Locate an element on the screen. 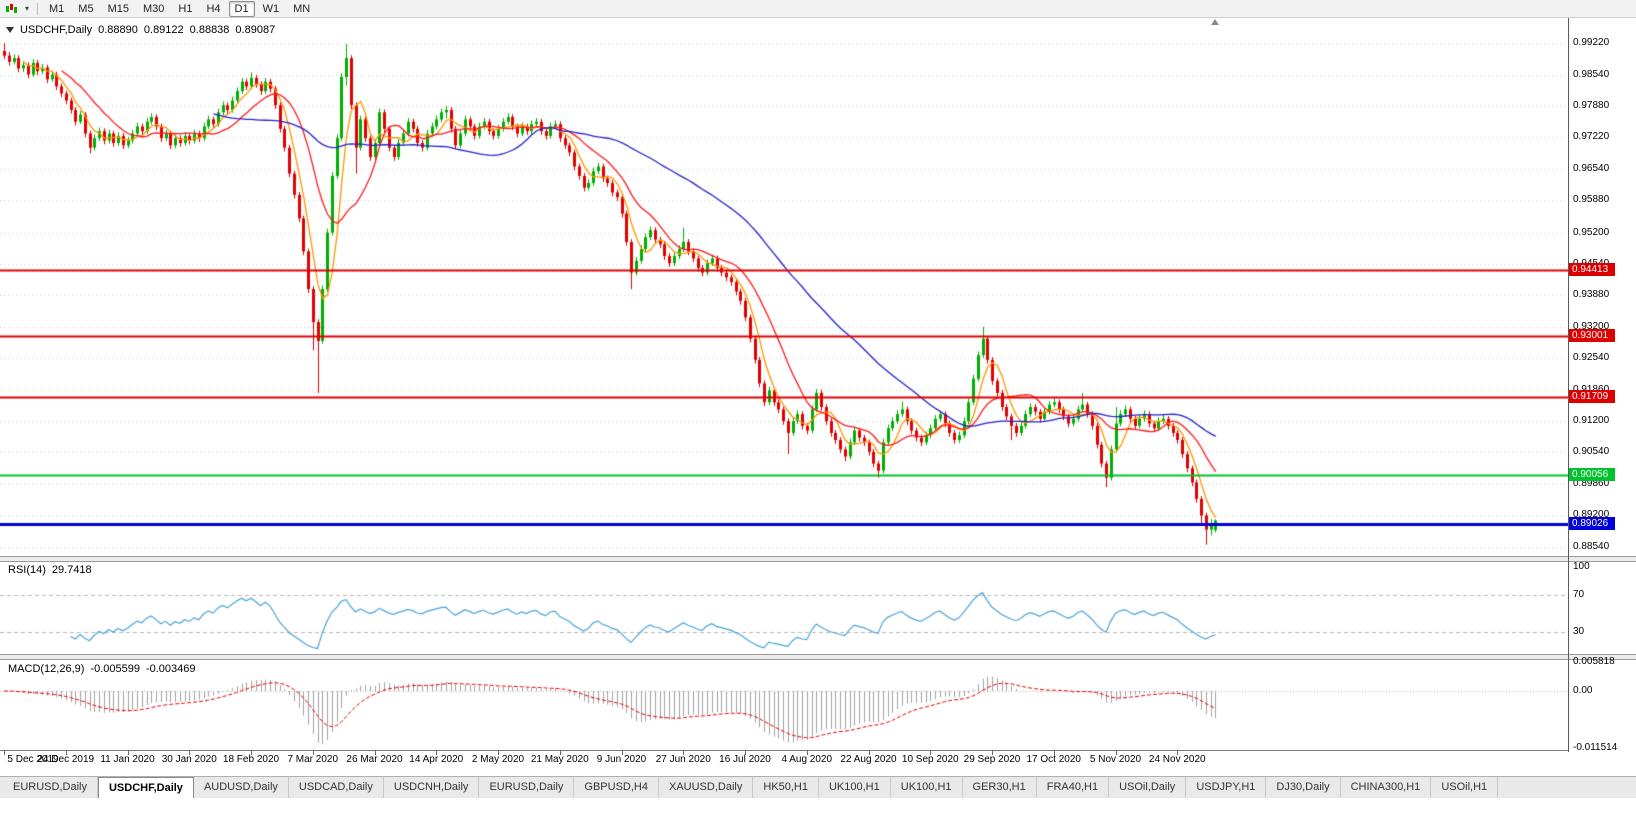 The height and width of the screenshot is (832, 1636). price-line-tag-0.93001: 0.93001 is located at coordinates (1592, 336).